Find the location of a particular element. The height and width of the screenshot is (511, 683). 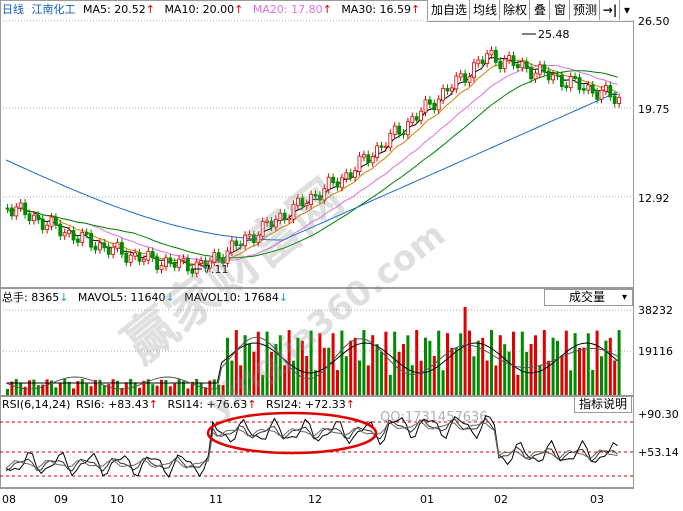

rsi6-label: RSI6: +83.43 is located at coordinates (112, 404).